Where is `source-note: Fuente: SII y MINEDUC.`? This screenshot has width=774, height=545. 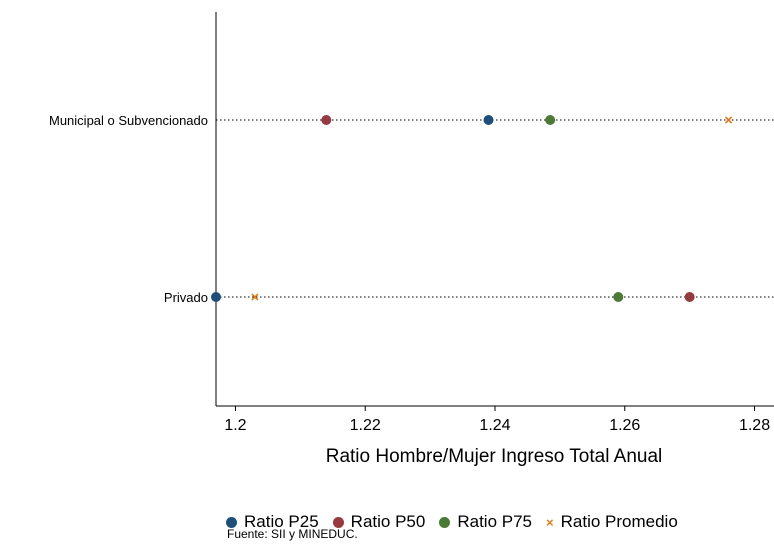 source-note: Fuente: SII y MINEDUC. is located at coordinates (292, 534).